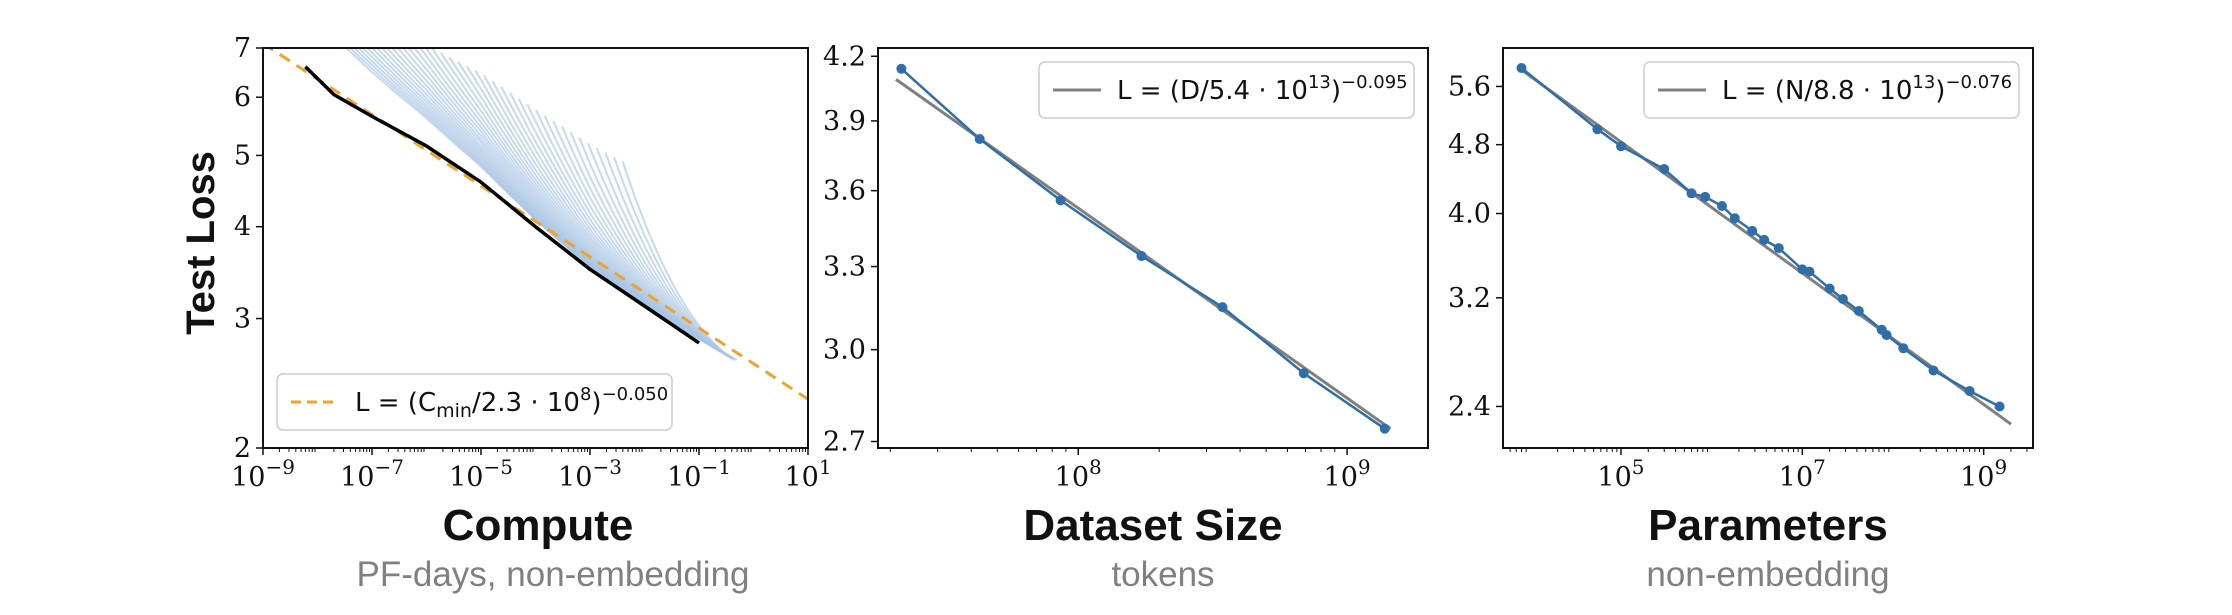 Image resolution: width=2232 pixels, height=615 pixels. Describe the element at coordinates (1162, 574) in the screenshot. I see `dataset-x-subtitle: tokens` at that location.